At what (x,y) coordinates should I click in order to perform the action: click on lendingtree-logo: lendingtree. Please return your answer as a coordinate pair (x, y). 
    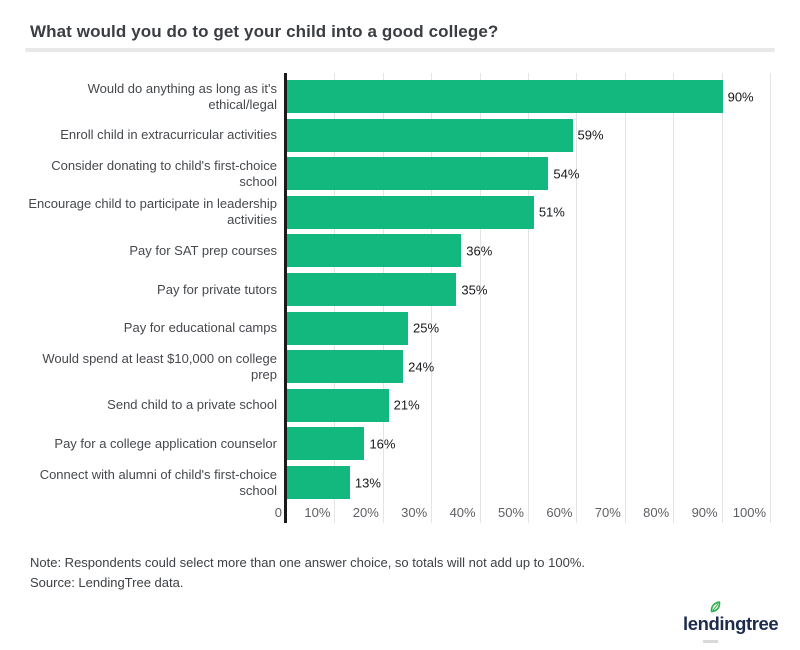
    Looking at the image, I should click on (731, 622).